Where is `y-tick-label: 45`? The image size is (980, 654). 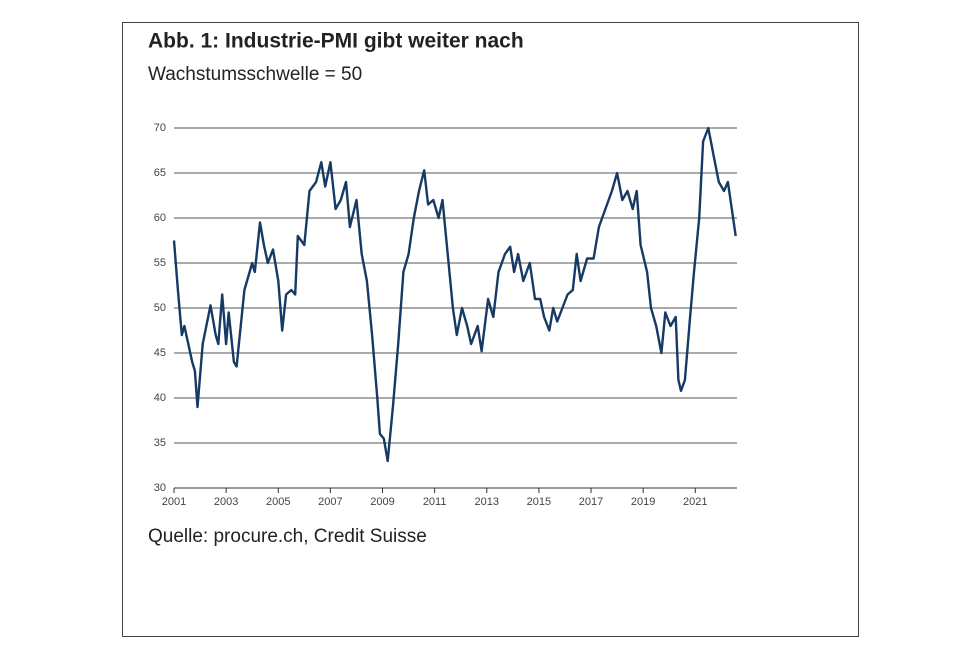
y-tick-label: 45 is located at coordinates (160, 353).